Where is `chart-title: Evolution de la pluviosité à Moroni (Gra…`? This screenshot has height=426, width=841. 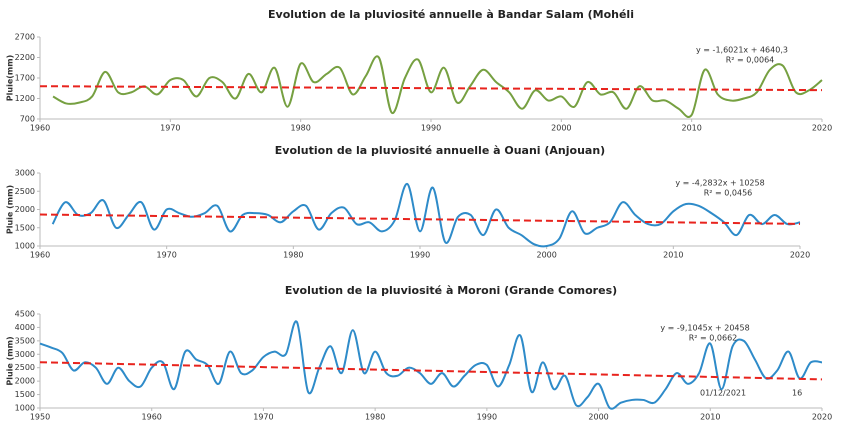 chart-title: Evolution de la pluviosité à Moroni (Gra… is located at coordinates (451, 290).